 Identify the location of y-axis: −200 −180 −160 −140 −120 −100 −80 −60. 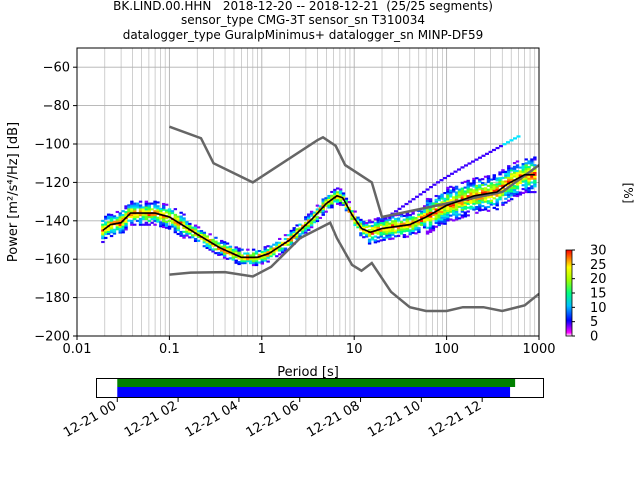
(55, 203).